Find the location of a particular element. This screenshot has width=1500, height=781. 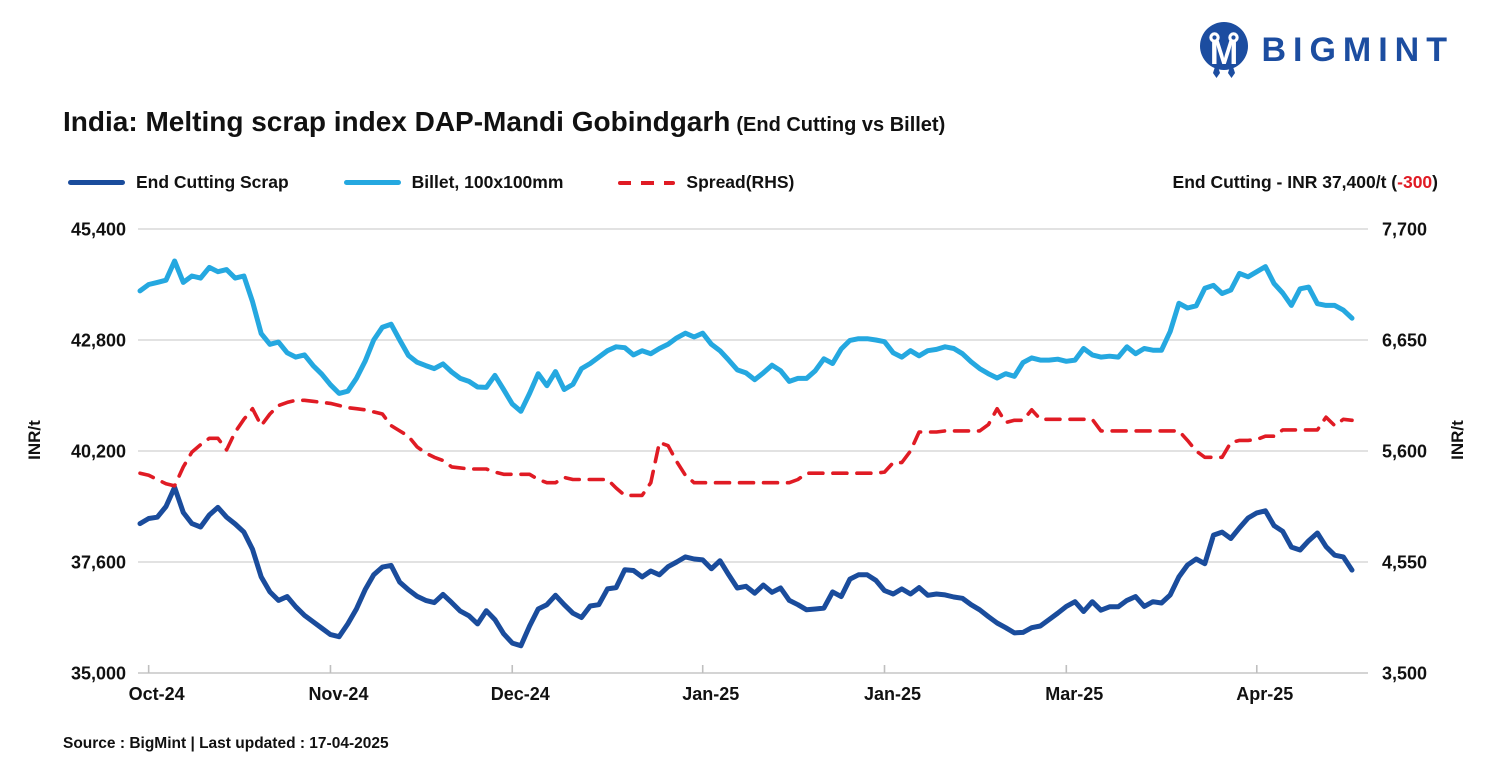

x-tick-label: Nov-24 is located at coordinates (338, 694).